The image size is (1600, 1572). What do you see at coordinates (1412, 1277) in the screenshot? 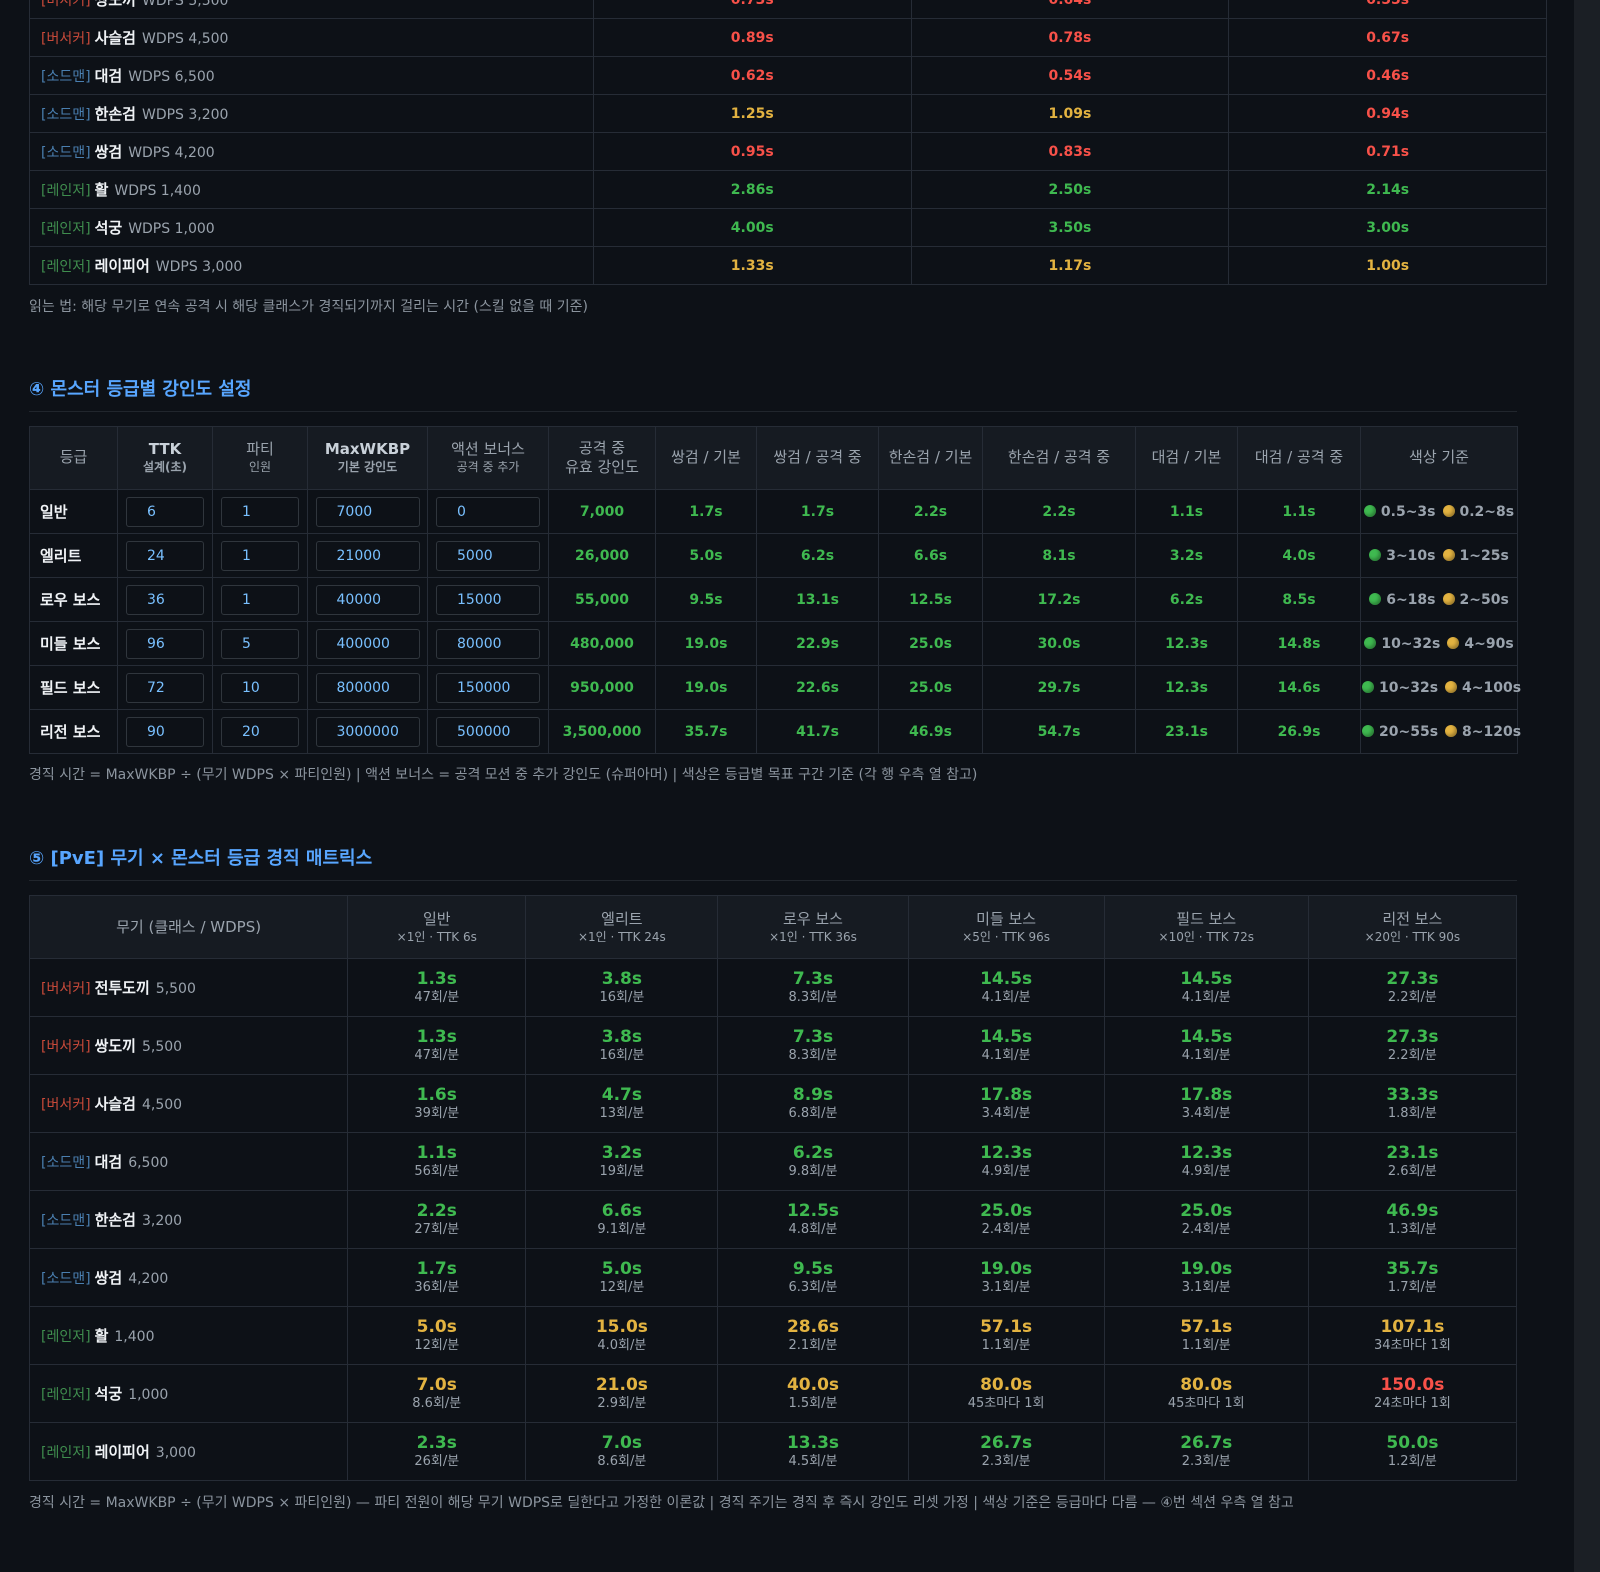
I see `matrix-cell: 35.7s 1.7회/분` at bounding box center [1412, 1277].